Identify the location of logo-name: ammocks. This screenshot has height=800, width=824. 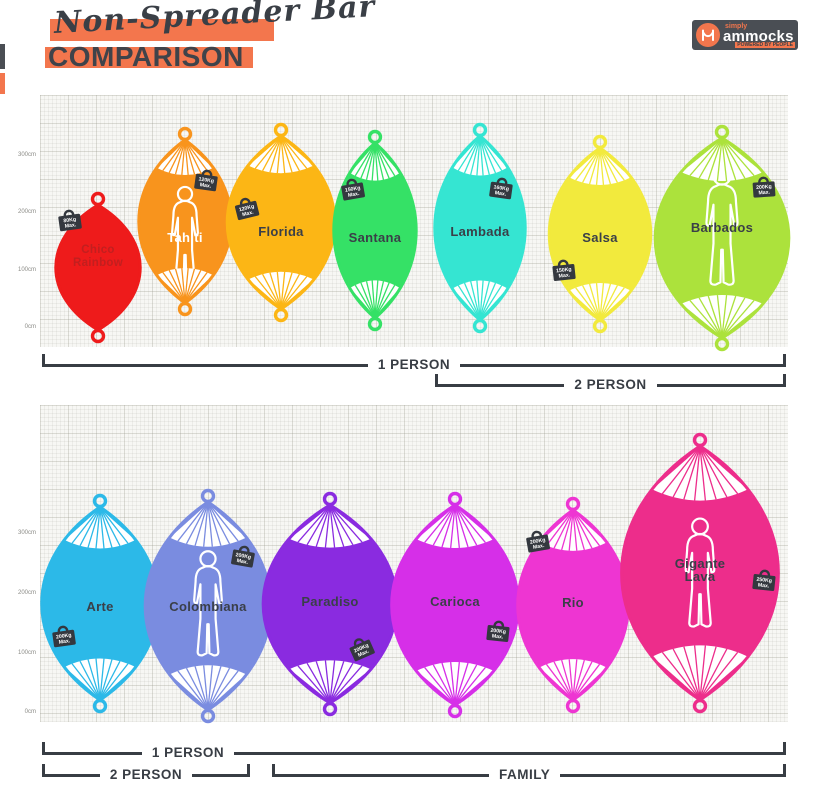
(758, 36).